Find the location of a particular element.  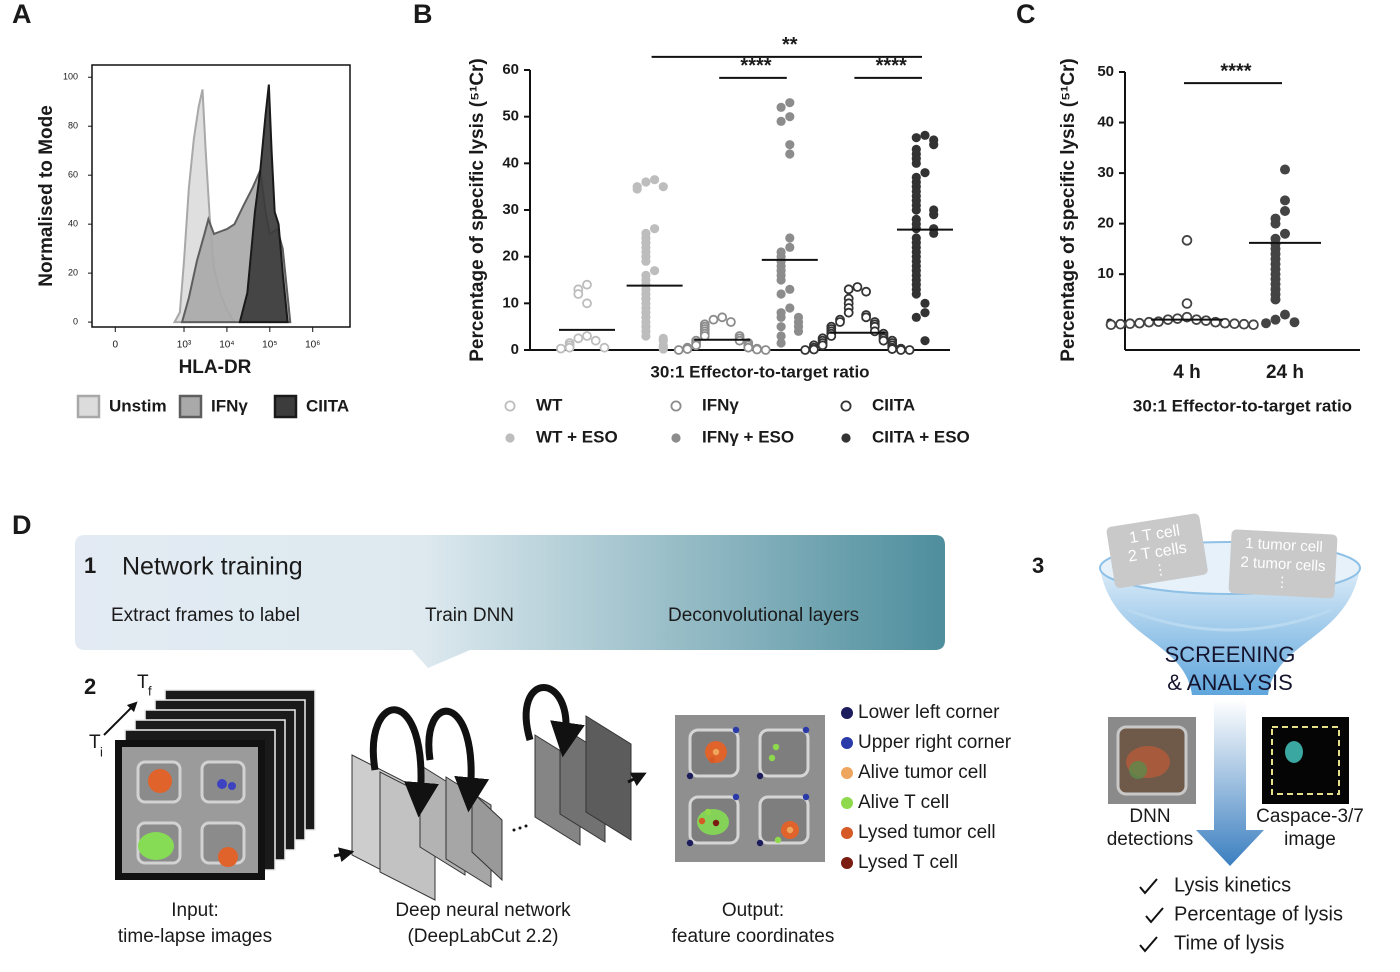

x-tick-label: 4 h is located at coordinates (1186, 372).